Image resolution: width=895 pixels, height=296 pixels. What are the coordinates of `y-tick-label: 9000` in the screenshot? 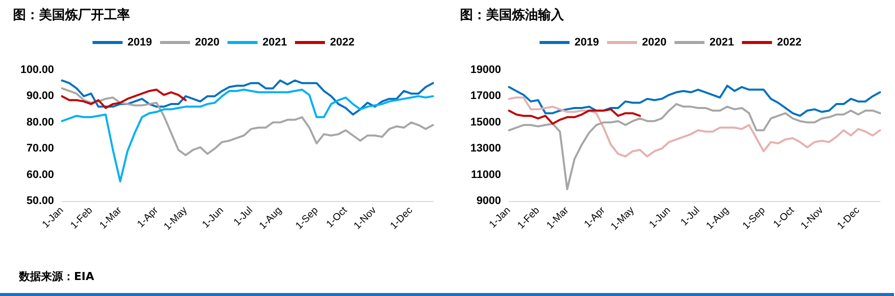 It's located at (488, 201).